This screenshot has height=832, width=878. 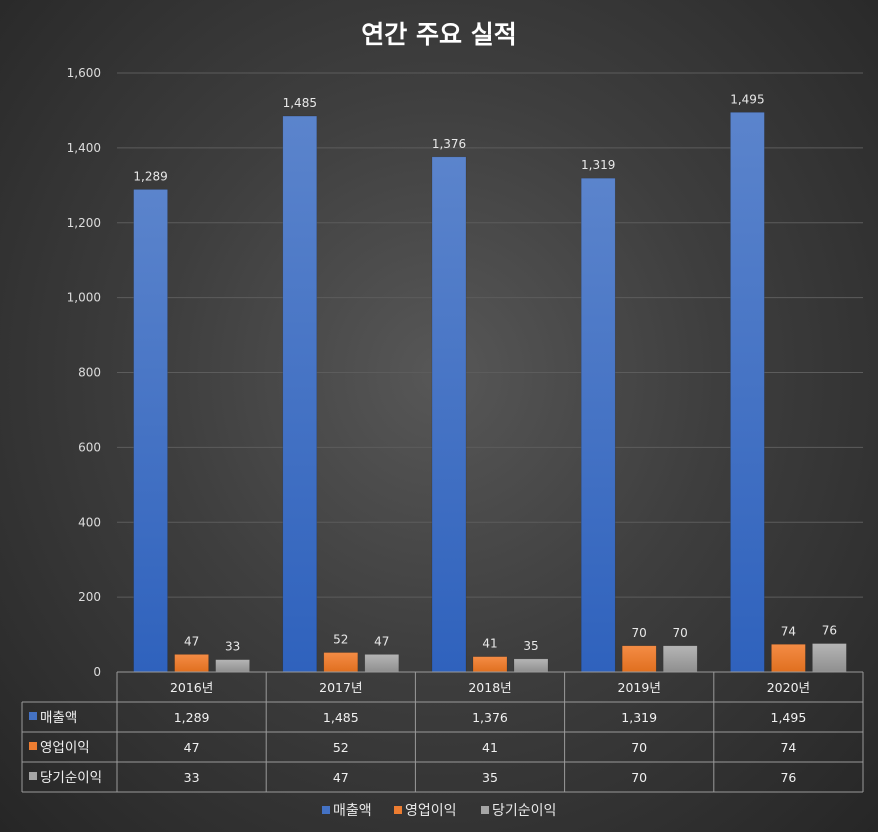 What do you see at coordinates (340, 640) in the screenshot?
I see `data-label: 52` at bounding box center [340, 640].